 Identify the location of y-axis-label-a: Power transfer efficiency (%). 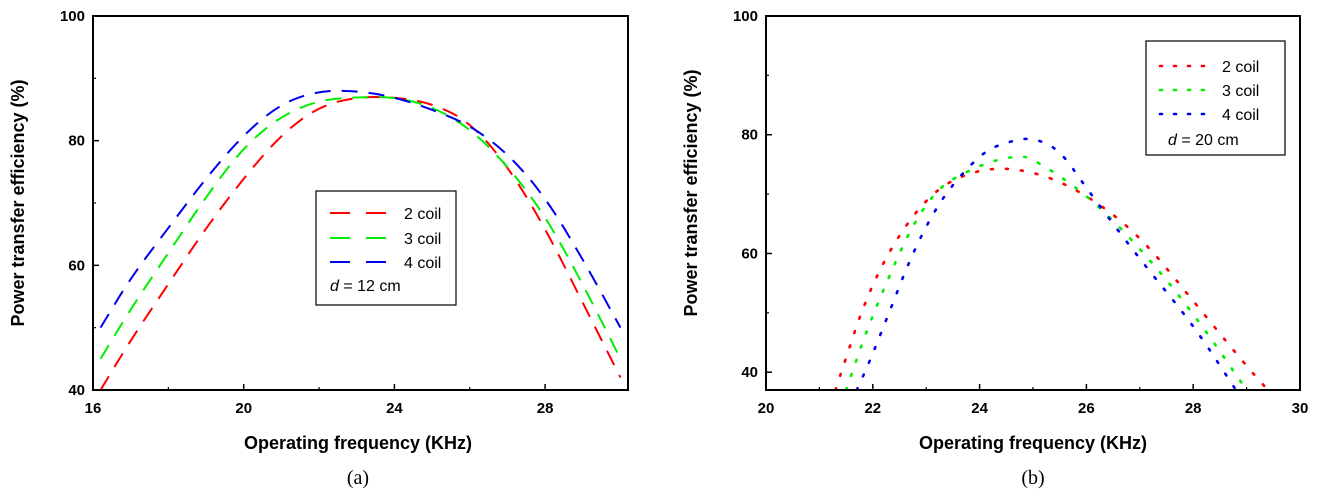
(18, 202).